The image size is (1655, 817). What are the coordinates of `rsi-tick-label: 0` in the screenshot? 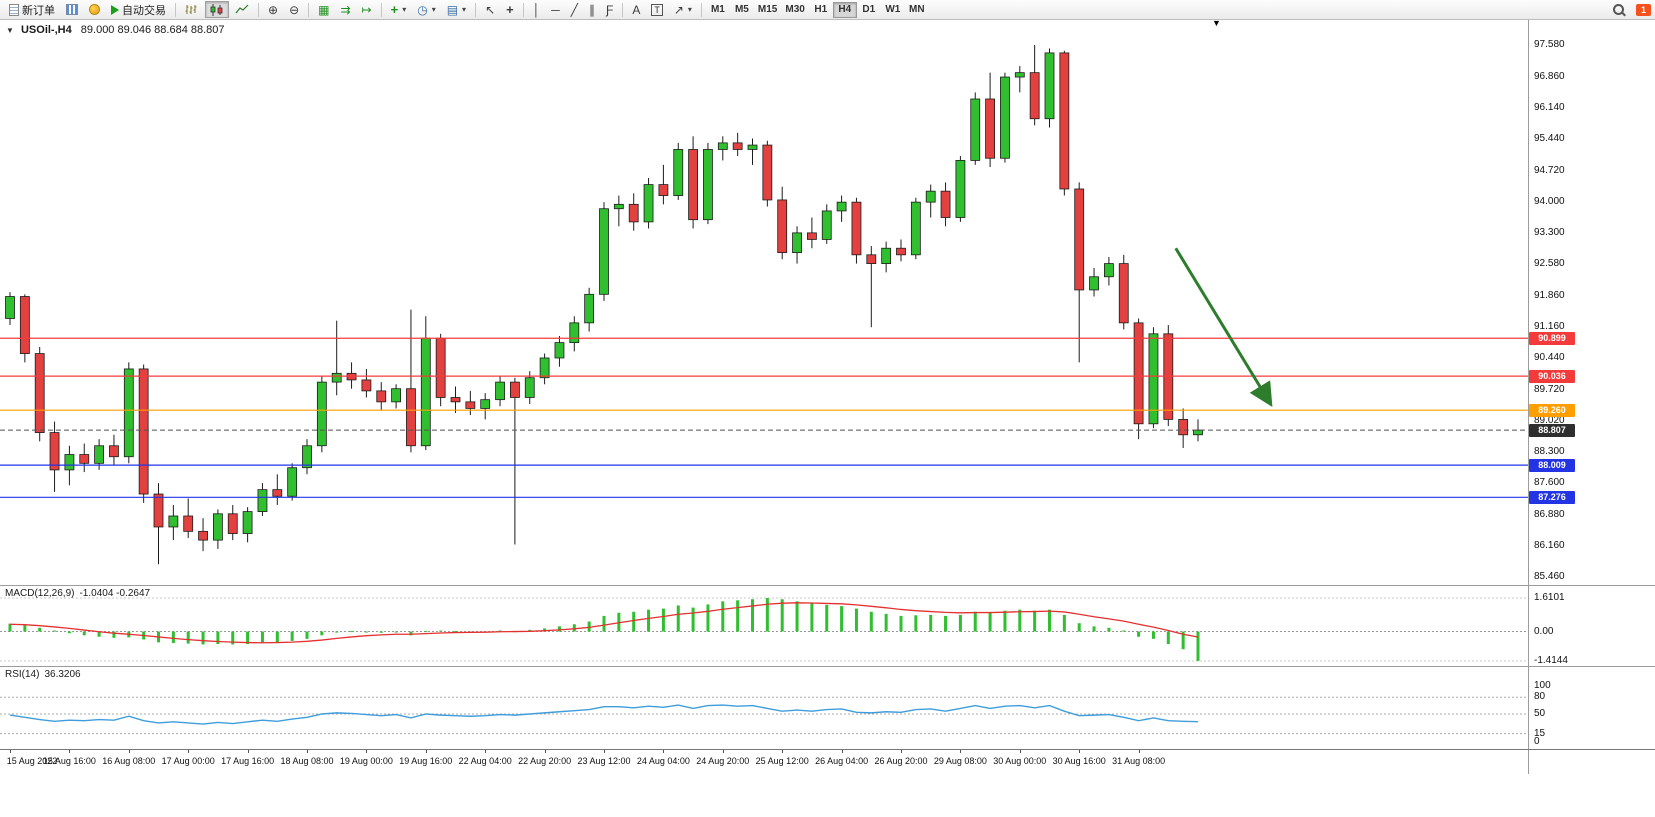 It's located at (1537, 741).